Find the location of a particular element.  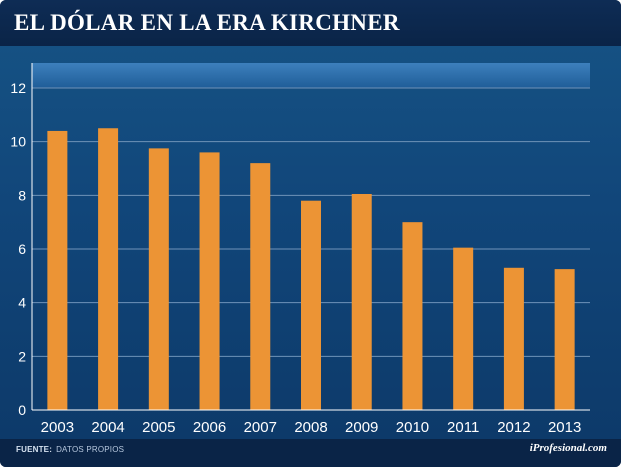

bar-2008 is located at coordinates (311, 305).